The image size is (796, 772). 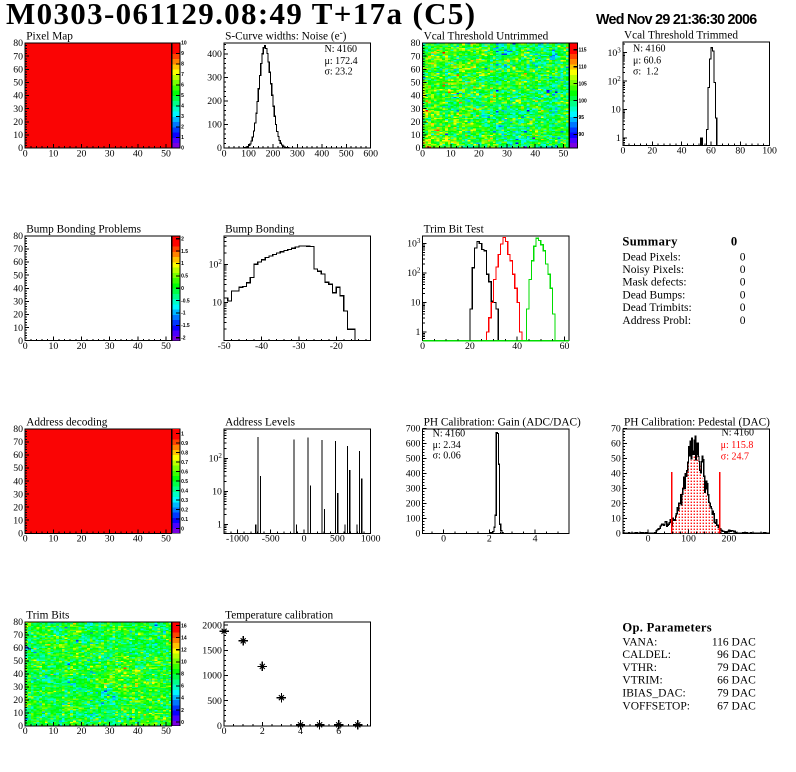 I want to click on svg-text: Dead Pixels:, so click(x=651, y=257).